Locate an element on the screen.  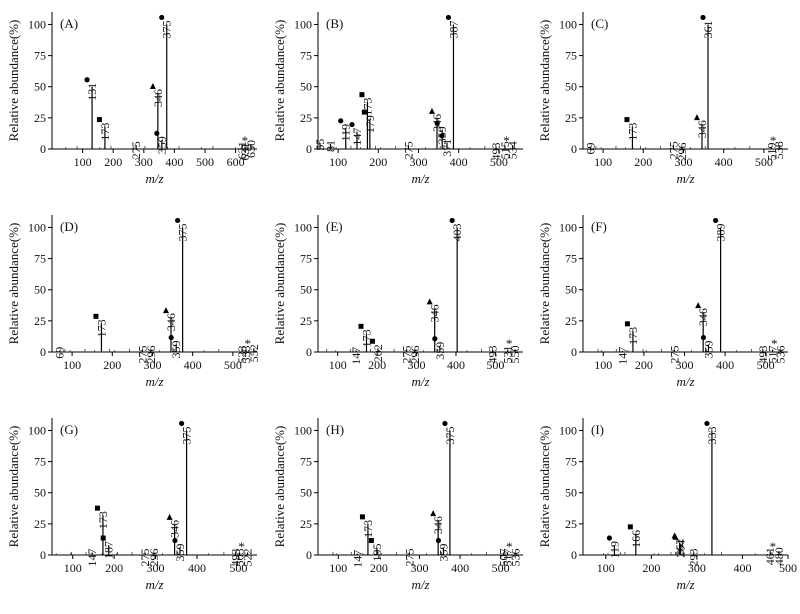
peak-label: 333 is located at coordinates (712, 435).